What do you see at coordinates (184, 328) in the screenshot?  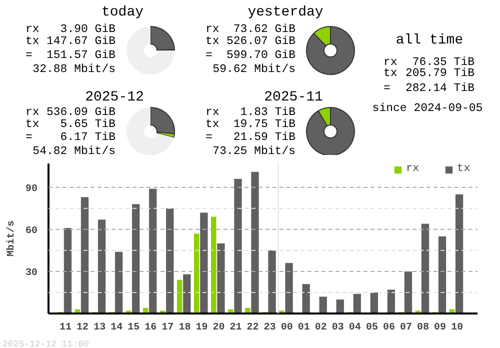 I see `x-tick-label: 18` at bounding box center [184, 328].